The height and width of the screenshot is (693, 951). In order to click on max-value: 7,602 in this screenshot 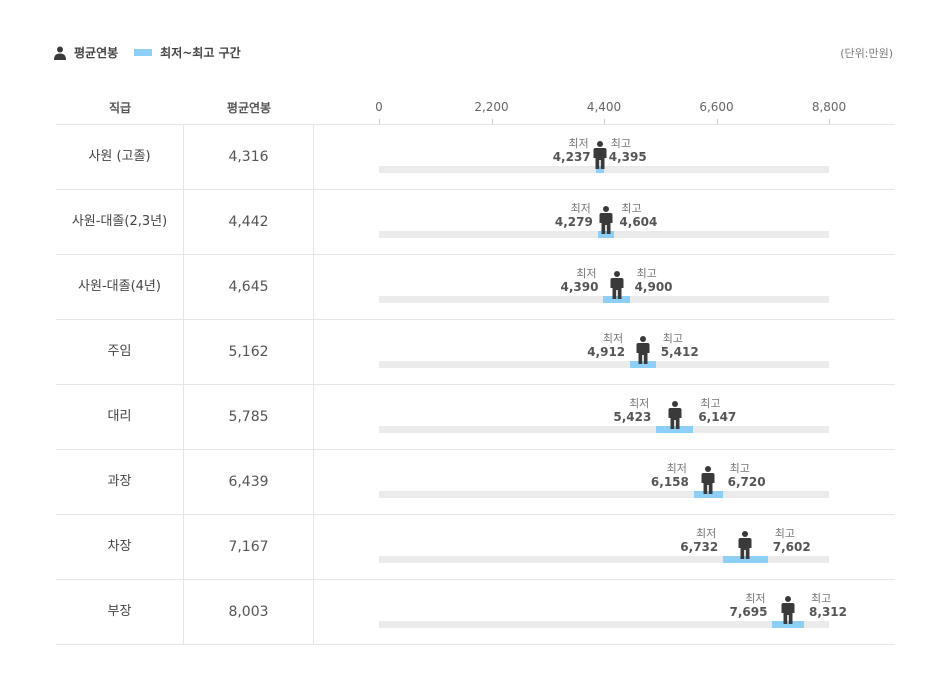, I will do `click(791, 547)`.